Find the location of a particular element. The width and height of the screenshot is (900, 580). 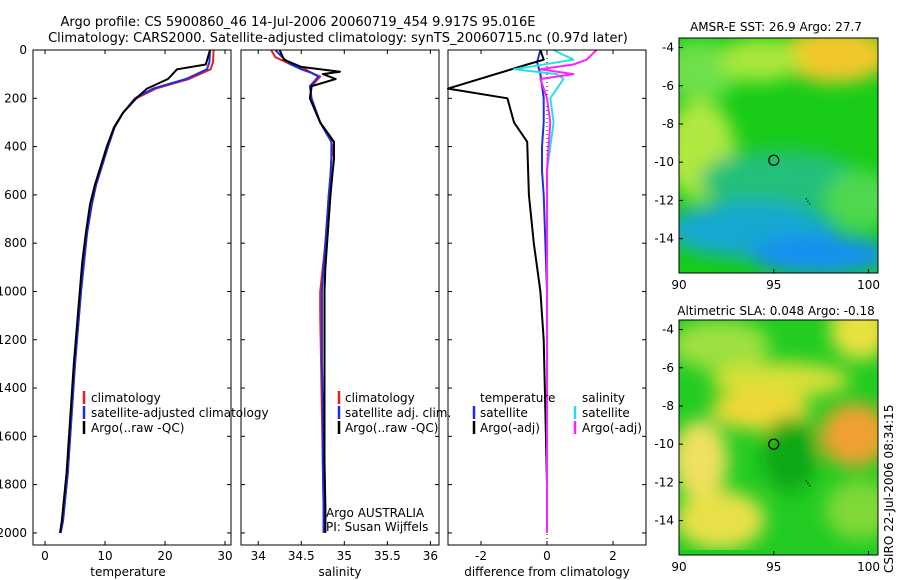

series-temperature-argo-adj is located at coordinates (497, 291).